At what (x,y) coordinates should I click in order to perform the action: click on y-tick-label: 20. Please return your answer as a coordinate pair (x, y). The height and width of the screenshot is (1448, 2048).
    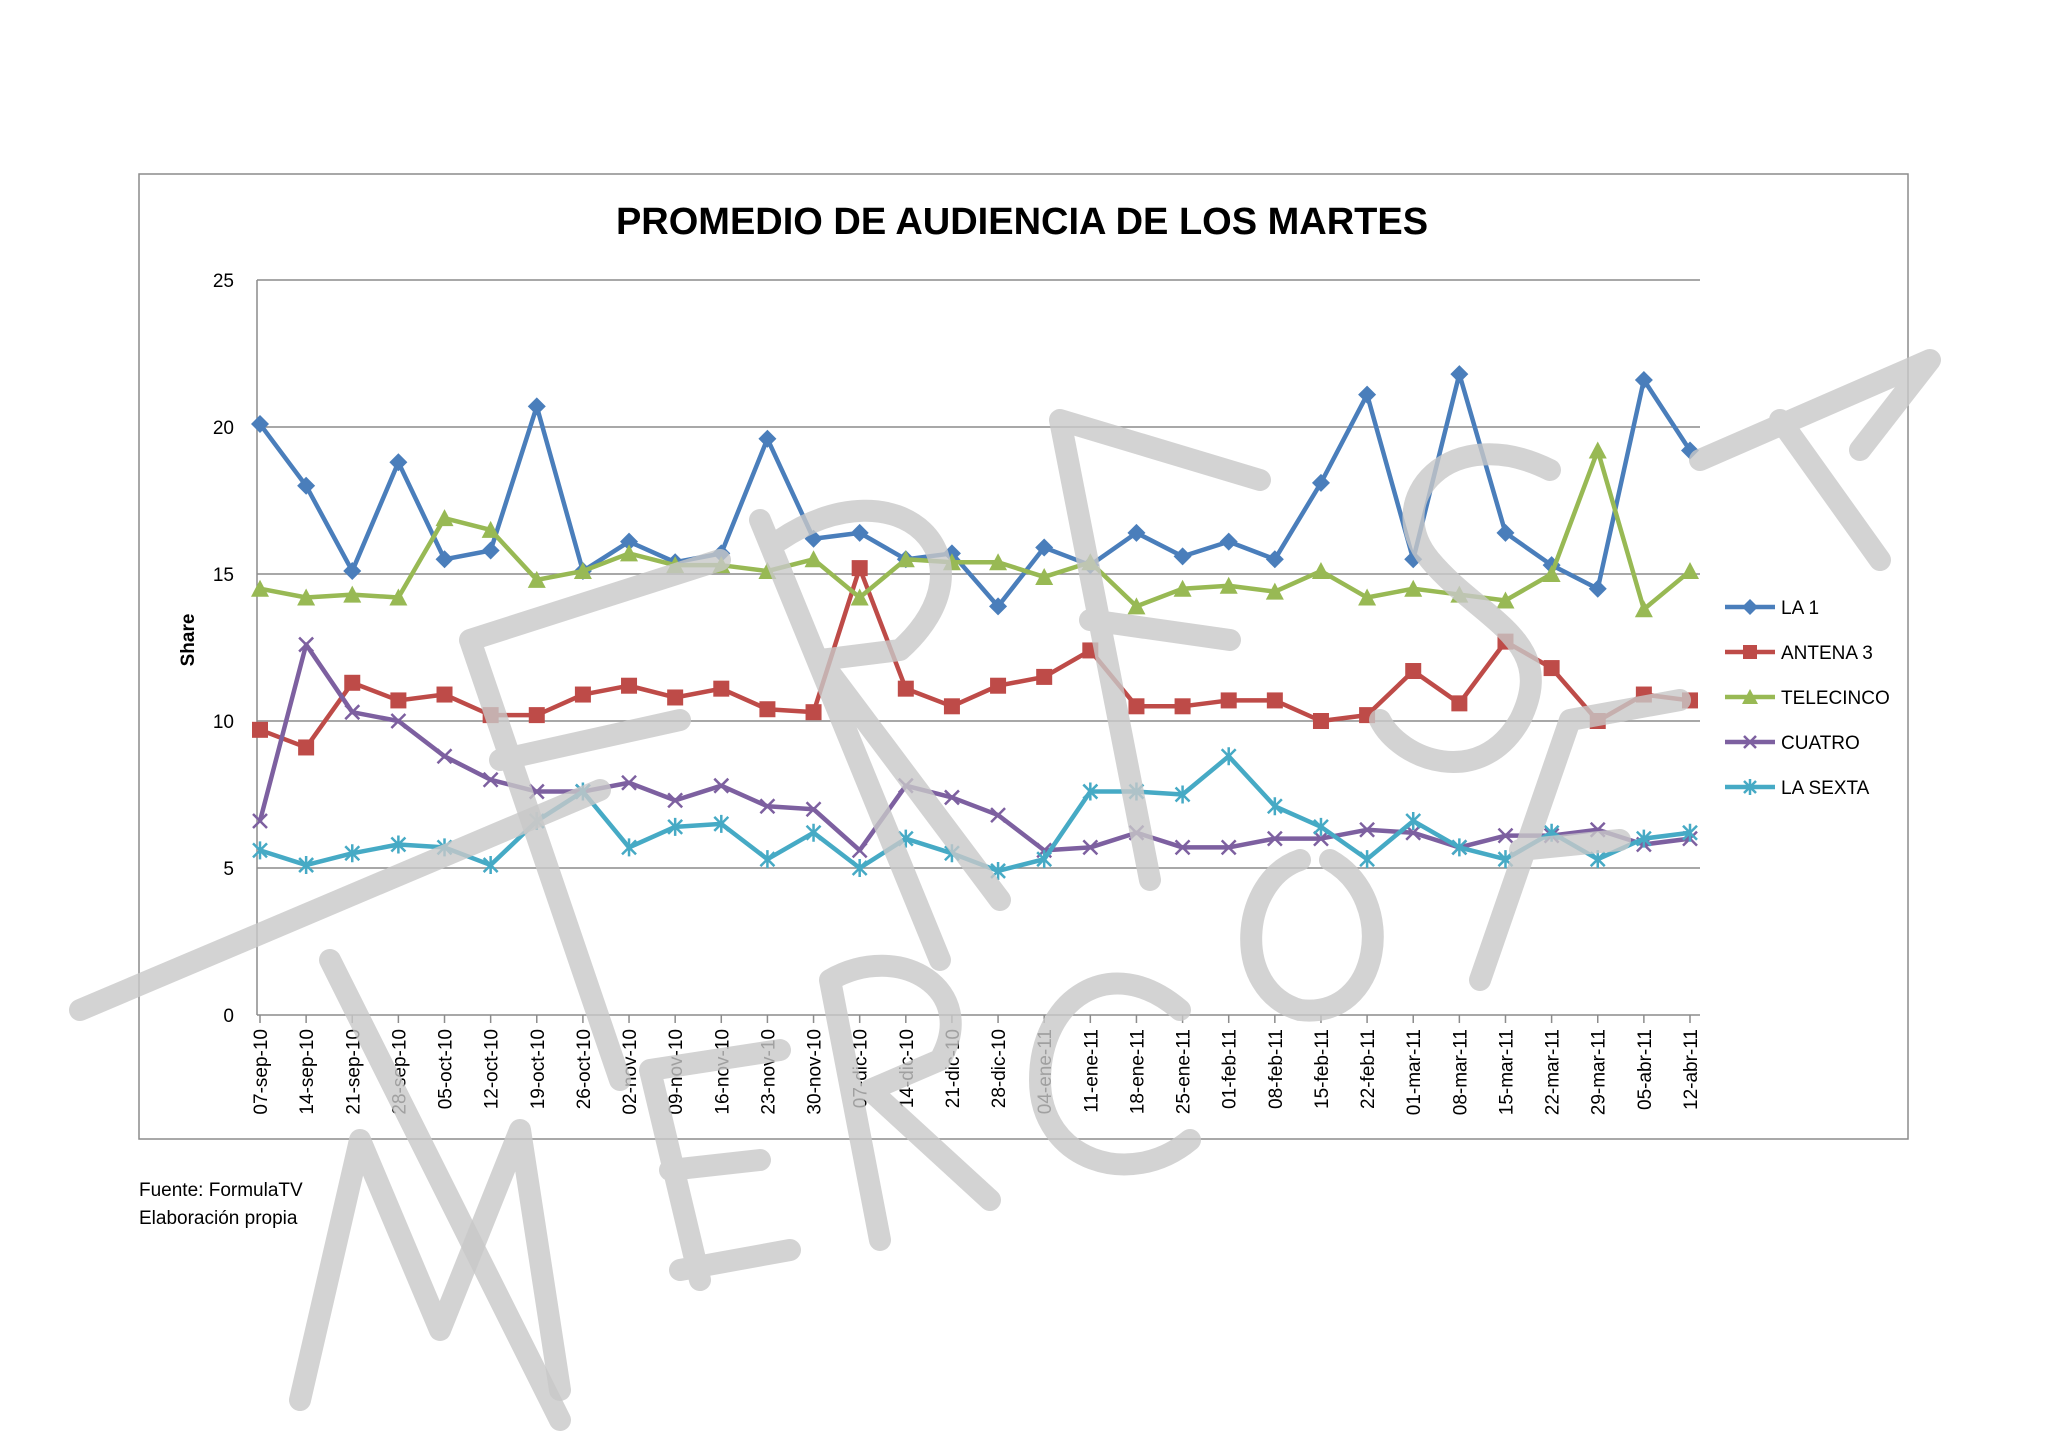
    Looking at the image, I should click on (223, 428).